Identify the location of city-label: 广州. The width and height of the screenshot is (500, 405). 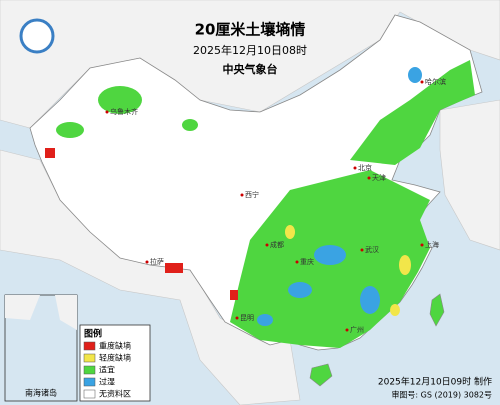
(357, 329).